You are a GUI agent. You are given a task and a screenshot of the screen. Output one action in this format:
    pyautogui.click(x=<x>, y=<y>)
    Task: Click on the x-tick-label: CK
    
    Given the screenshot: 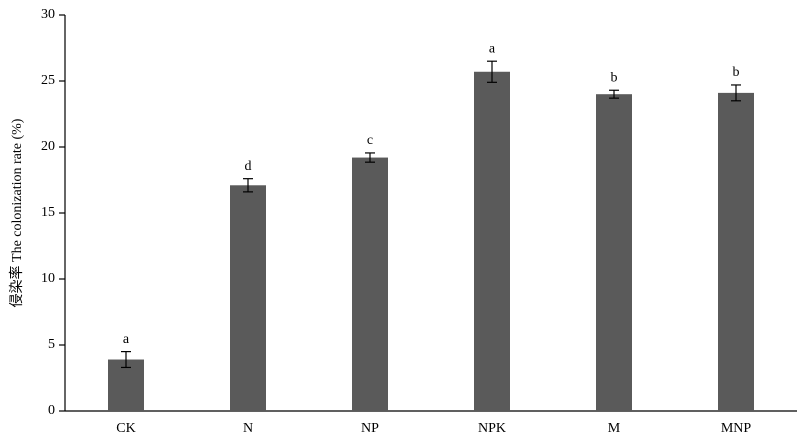 What is the action you would take?
    pyautogui.click(x=125, y=428)
    